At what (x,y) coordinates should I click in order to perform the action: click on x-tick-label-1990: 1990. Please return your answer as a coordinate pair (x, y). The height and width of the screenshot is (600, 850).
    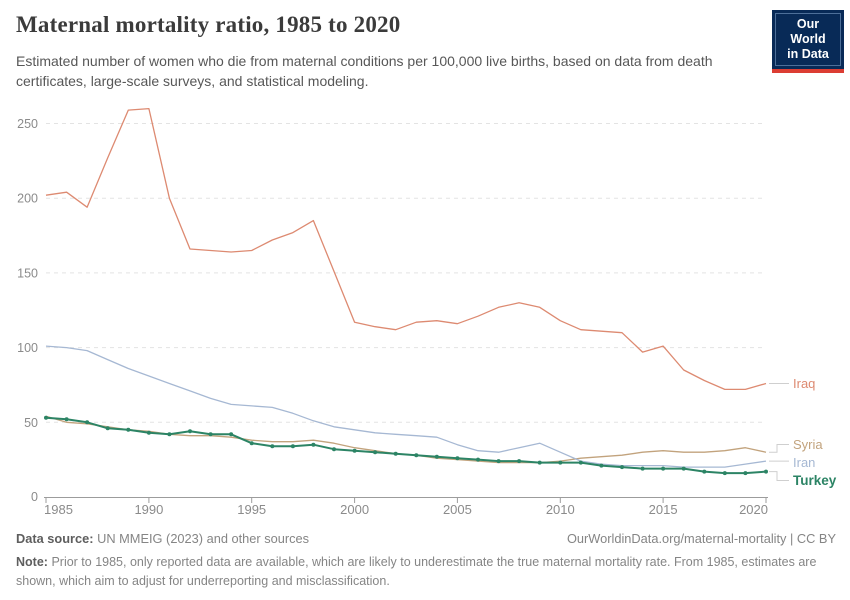
    Looking at the image, I should click on (148, 509).